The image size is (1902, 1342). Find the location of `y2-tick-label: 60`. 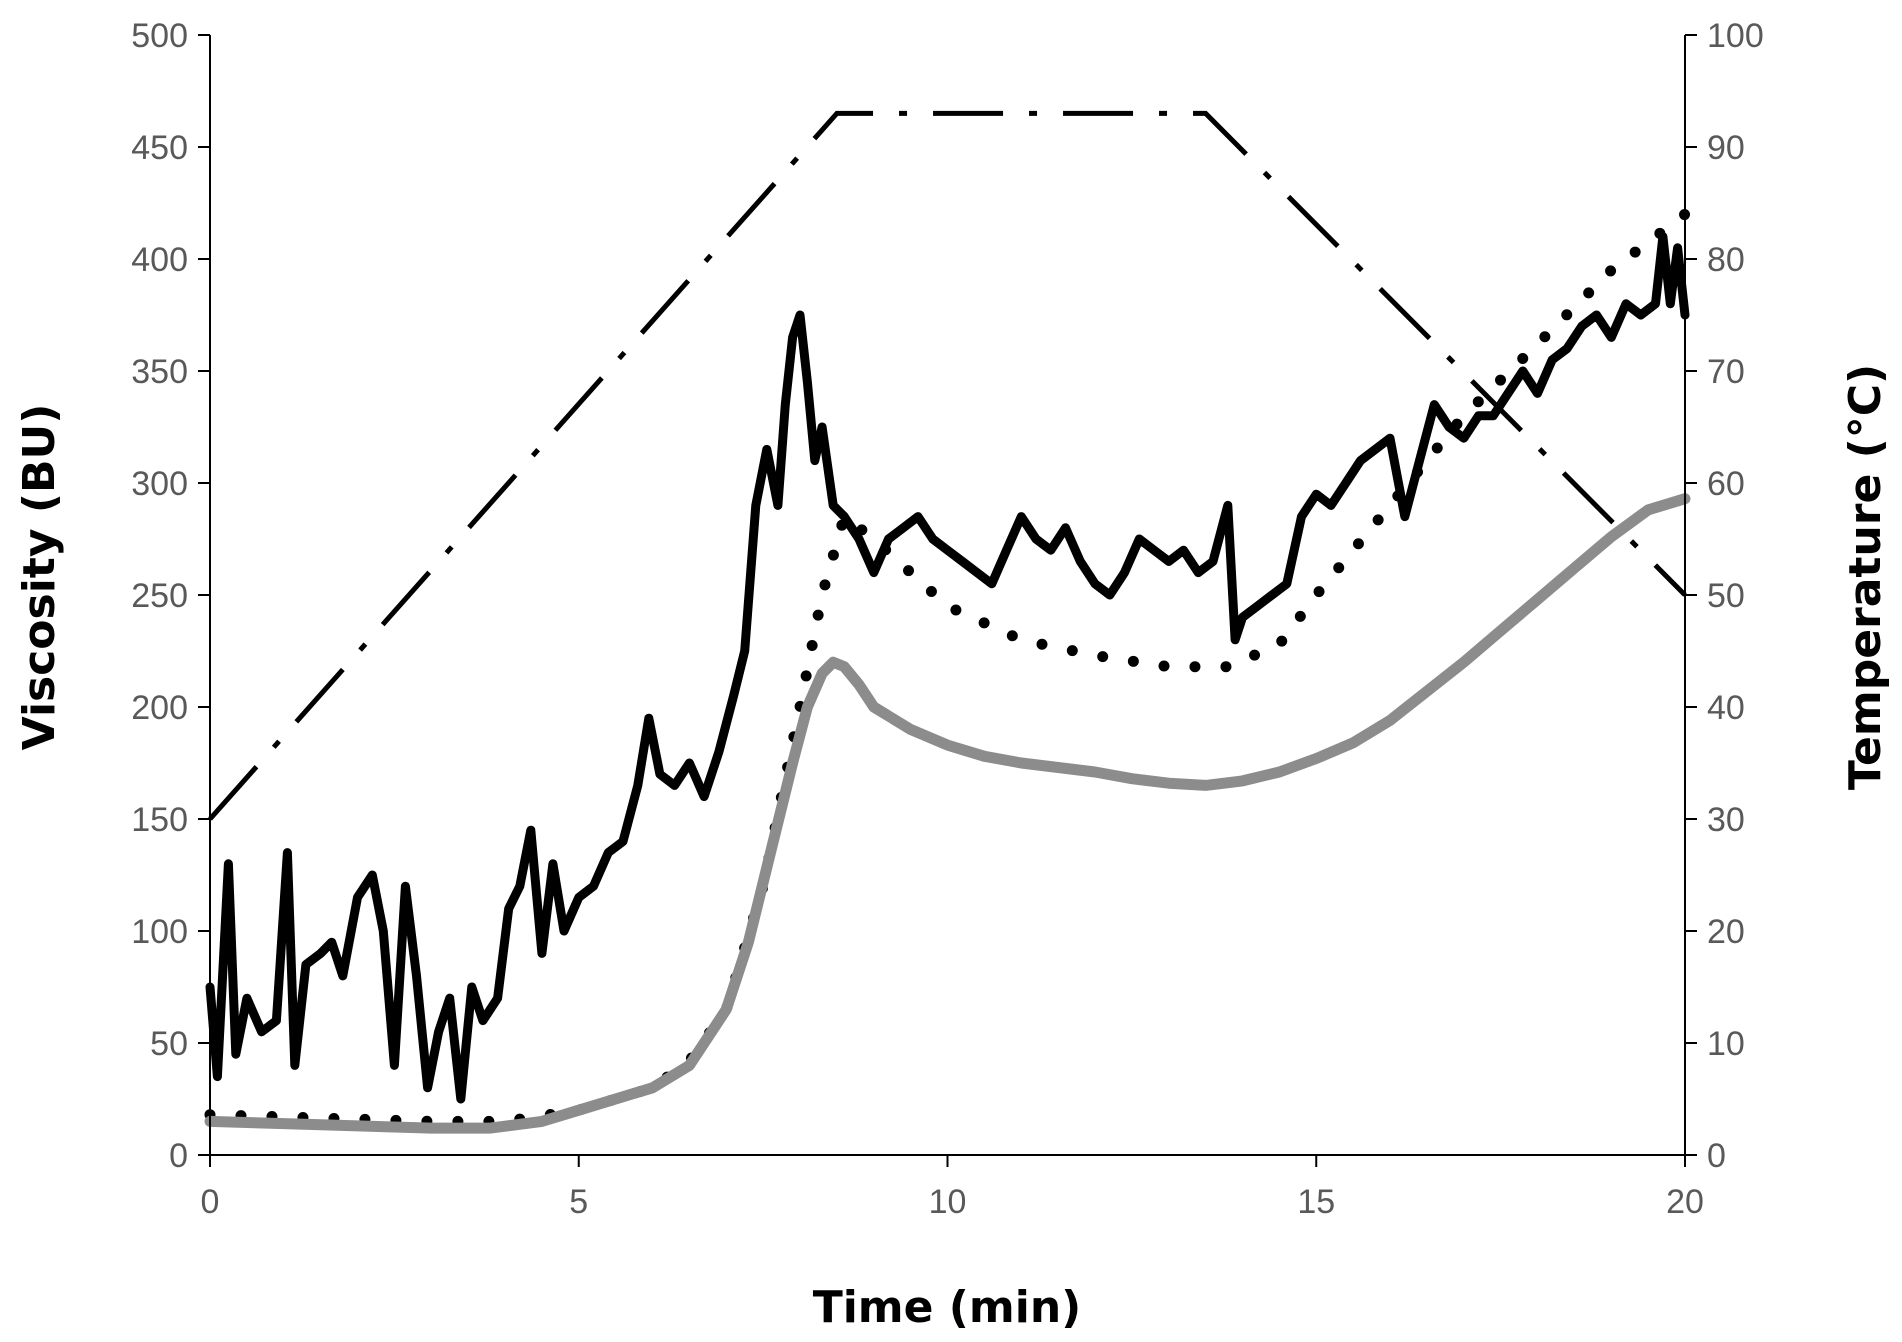

y2-tick-label: 60 is located at coordinates (1726, 484).